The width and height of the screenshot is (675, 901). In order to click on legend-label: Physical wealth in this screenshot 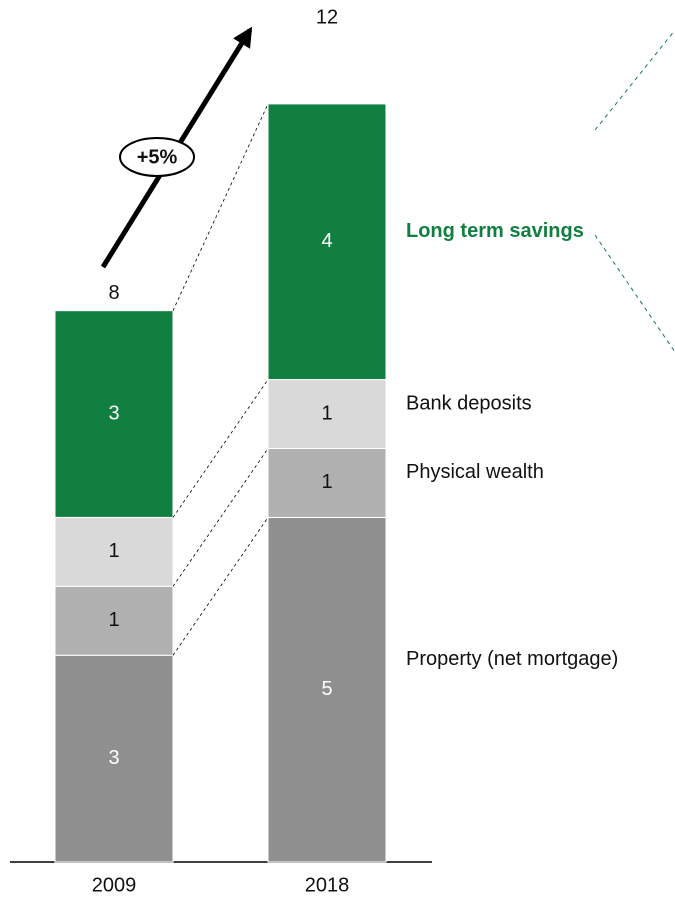, I will do `click(475, 472)`.